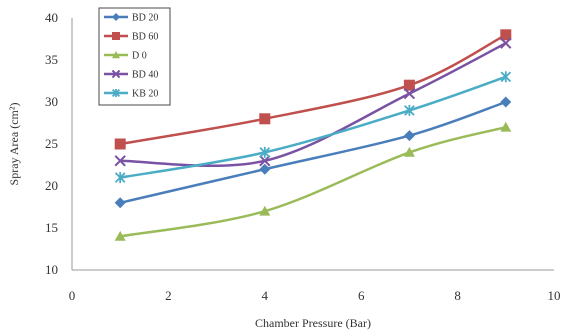 The height and width of the screenshot is (332, 563). What do you see at coordinates (139, 56) in the screenshot?
I see `legend-label: D 0` at bounding box center [139, 56].